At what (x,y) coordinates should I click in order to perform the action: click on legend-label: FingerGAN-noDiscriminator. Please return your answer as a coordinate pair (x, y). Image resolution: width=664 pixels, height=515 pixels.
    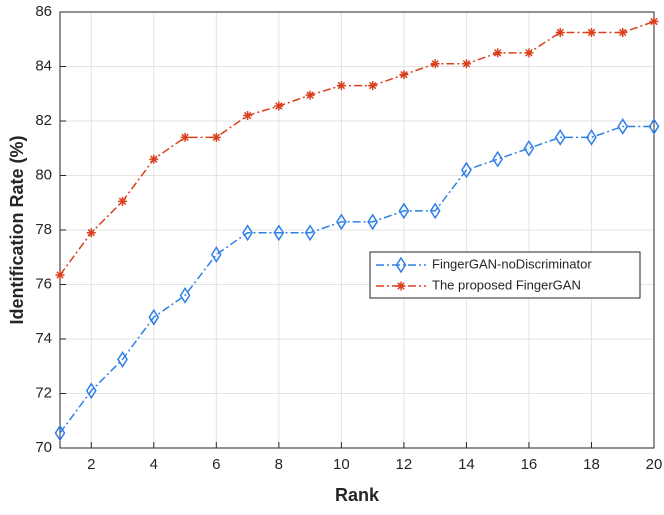
    Looking at the image, I should click on (512, 263).